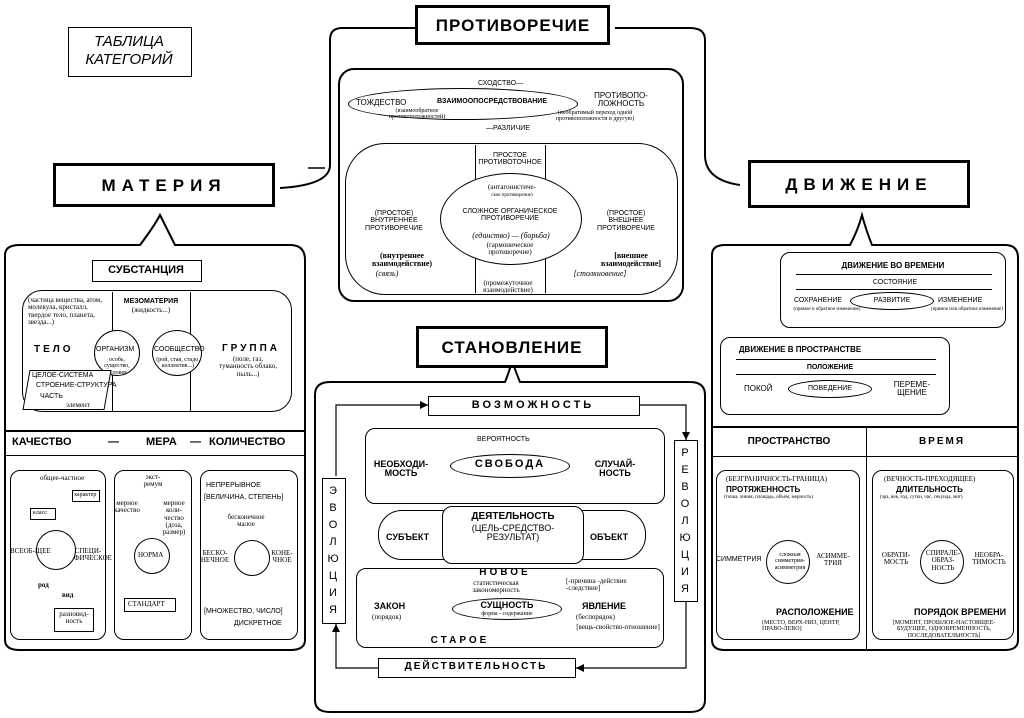 The image size is (1024, 718). I want to click on boundless-label: (БЕЗГРАНИЧНОСТЬ-ГРАНИЦА), so click(777, 479).